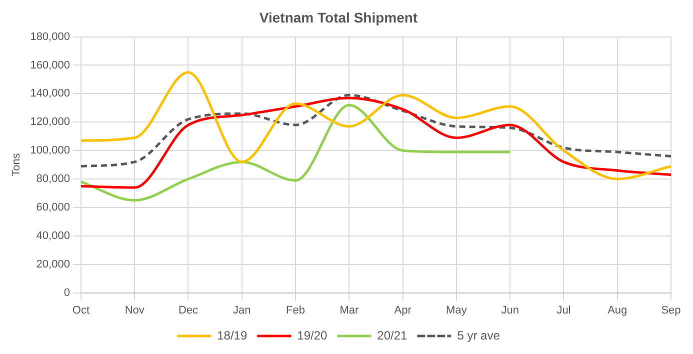  What do you see at coordinates (671, 310) in the screenshot?
I see `x-tick-label: Sep` at bounding box center [671, 310].